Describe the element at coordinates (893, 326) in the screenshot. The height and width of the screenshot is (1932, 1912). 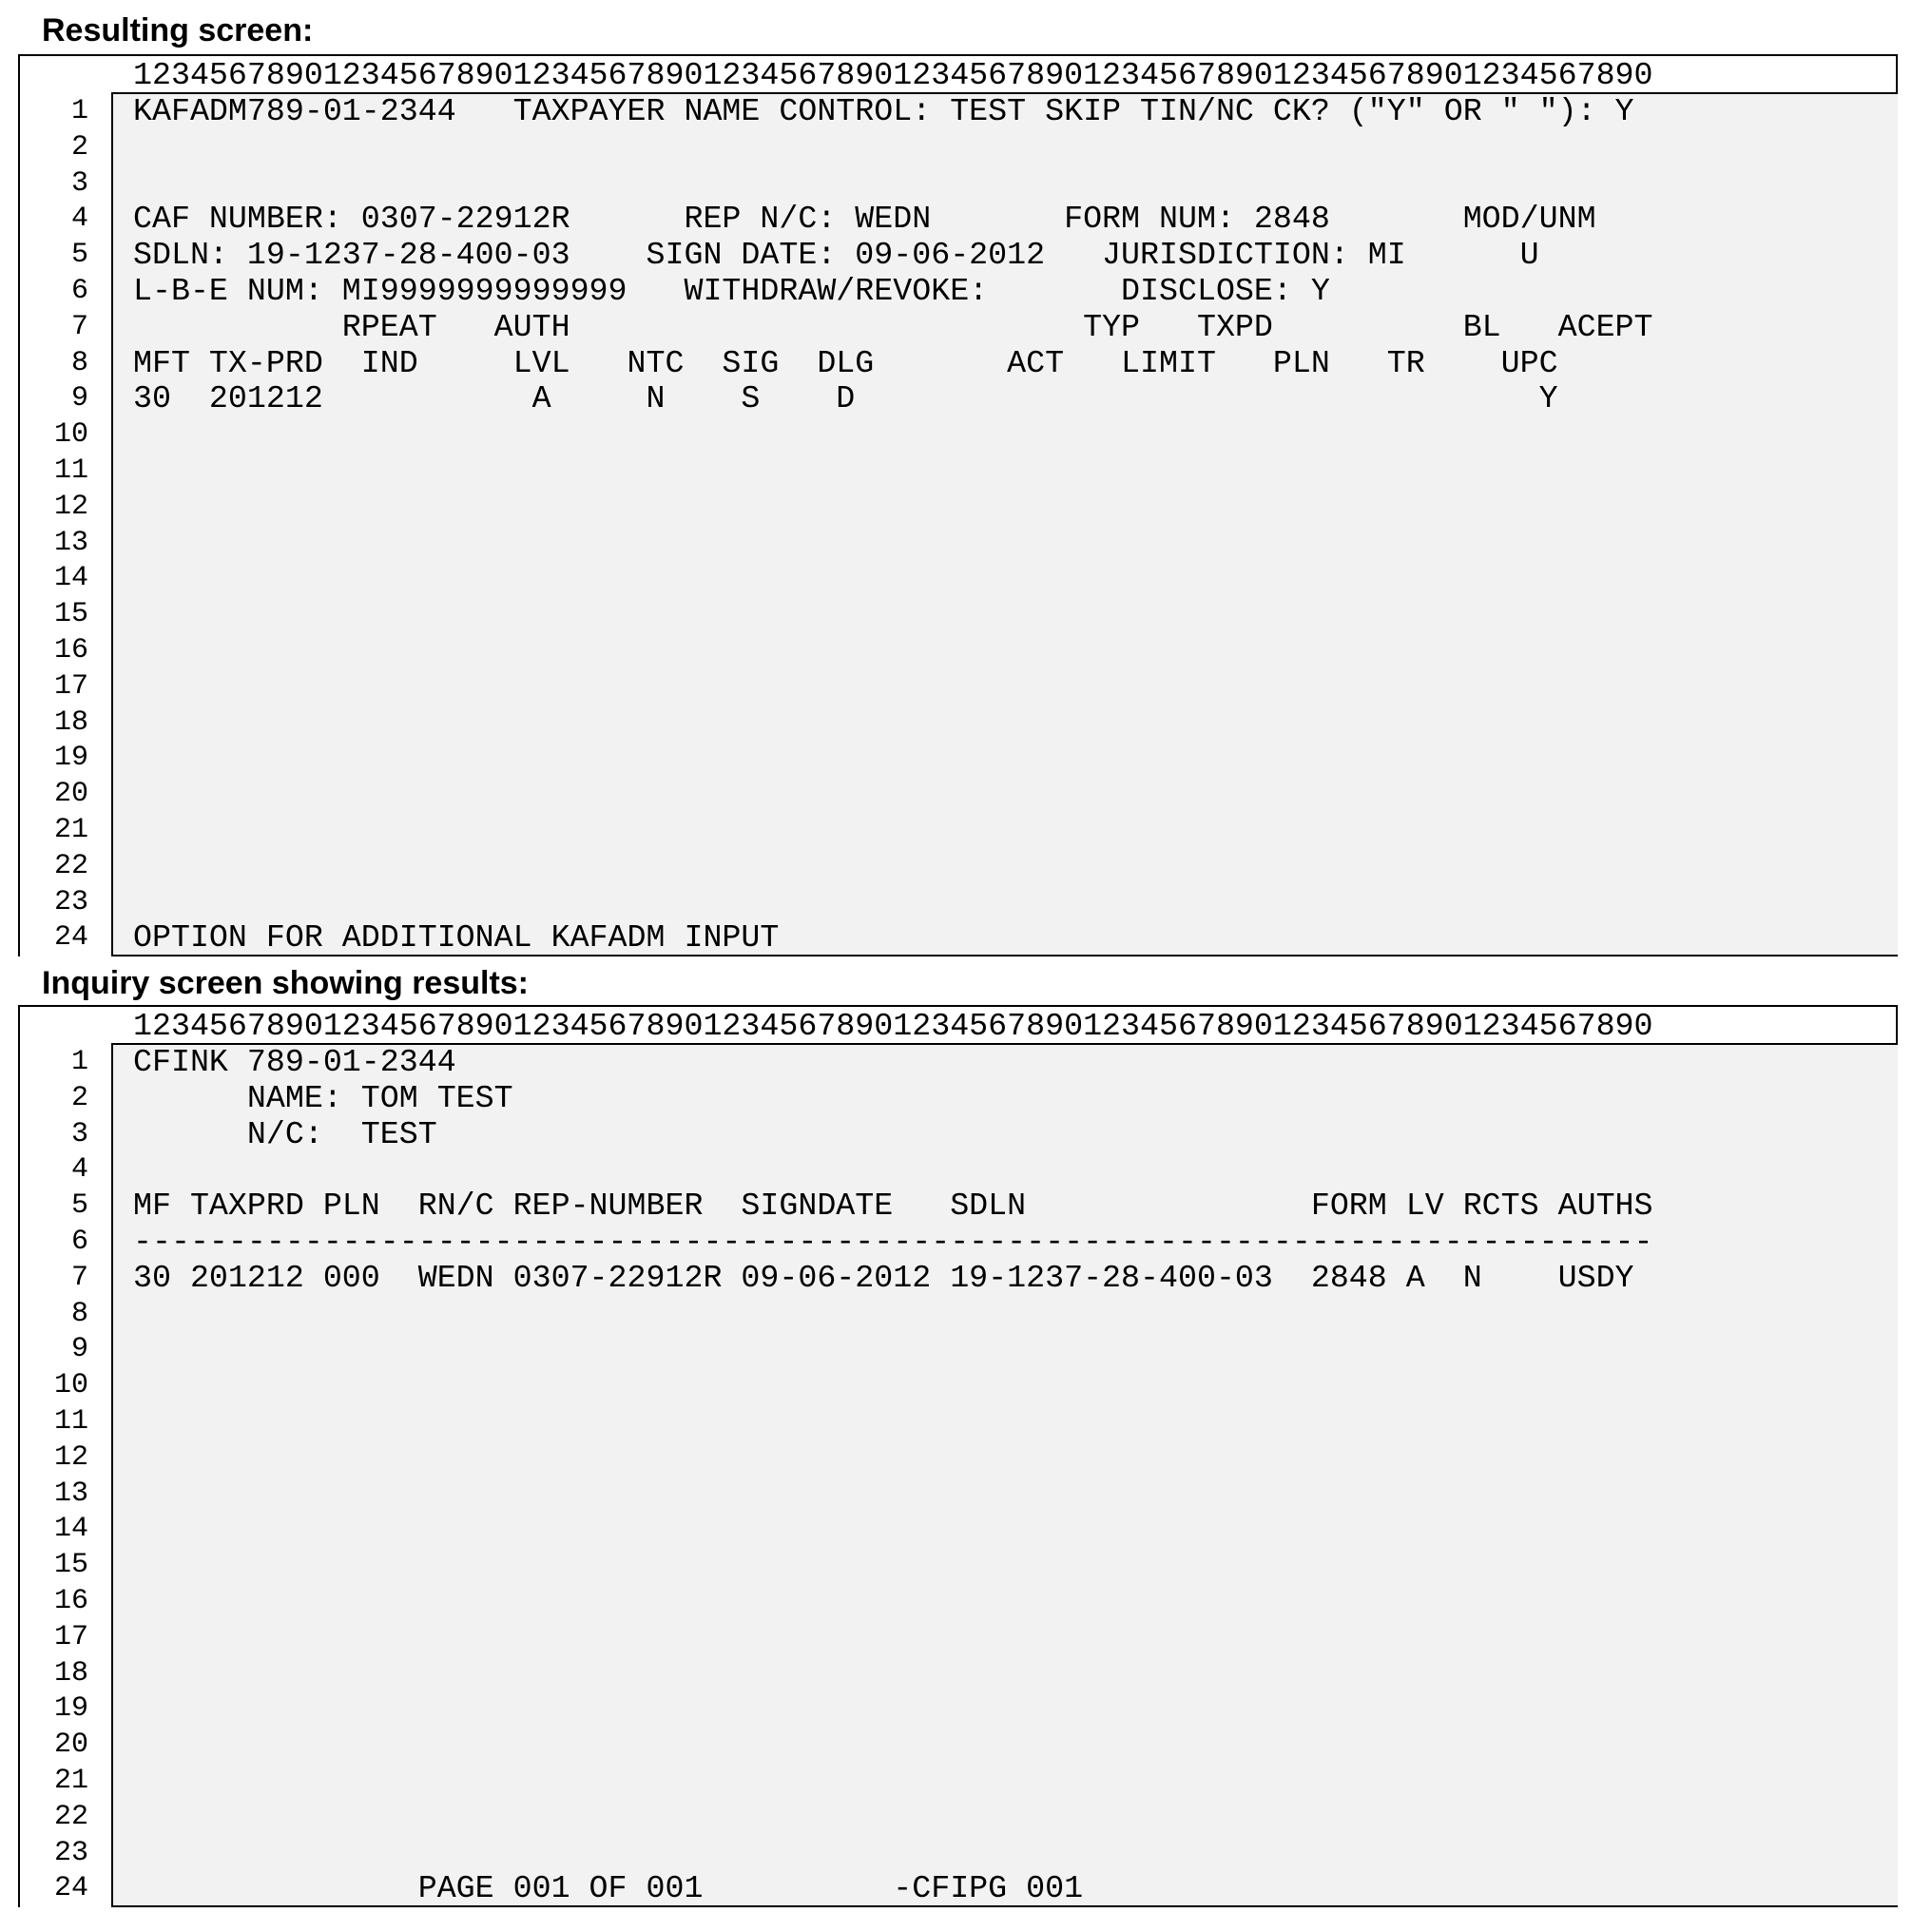
I see `line-text: RPEAT AUTH TYP TXPD BL ACEPT` at that location.